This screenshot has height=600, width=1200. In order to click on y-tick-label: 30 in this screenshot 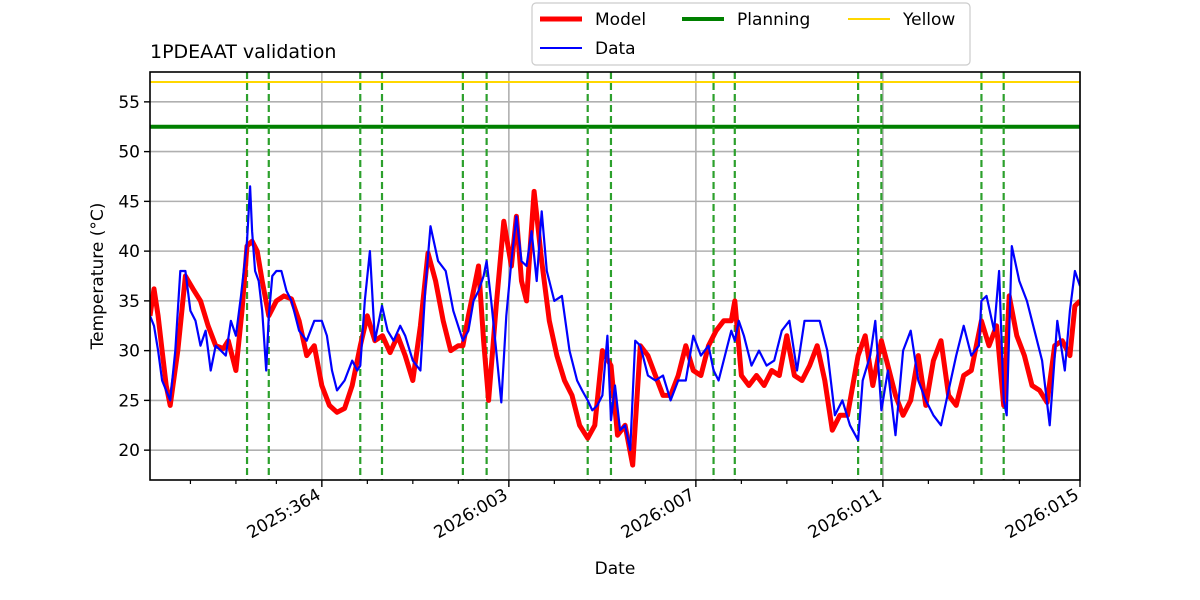, I will do `click(129, 352)`.